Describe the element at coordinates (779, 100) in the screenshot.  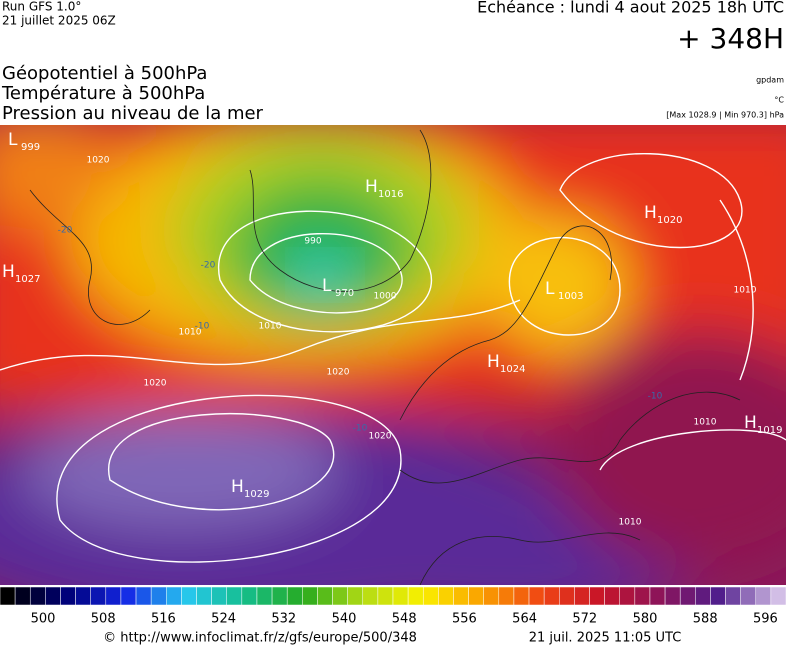
I see `unit: °C` at that location.